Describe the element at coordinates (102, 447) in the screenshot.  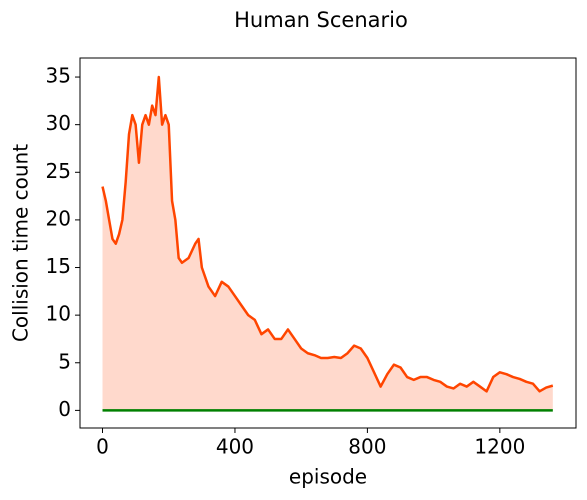
I see `x-tick-label: 0` at that location.